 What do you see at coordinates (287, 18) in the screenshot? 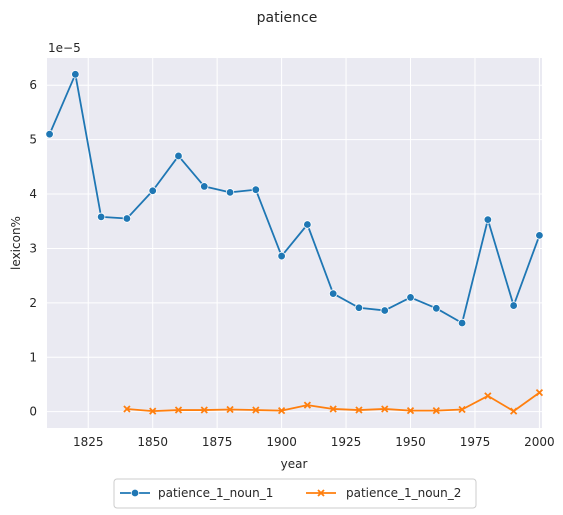
I see `chart-title: patience` at bounding box center [287, 18].